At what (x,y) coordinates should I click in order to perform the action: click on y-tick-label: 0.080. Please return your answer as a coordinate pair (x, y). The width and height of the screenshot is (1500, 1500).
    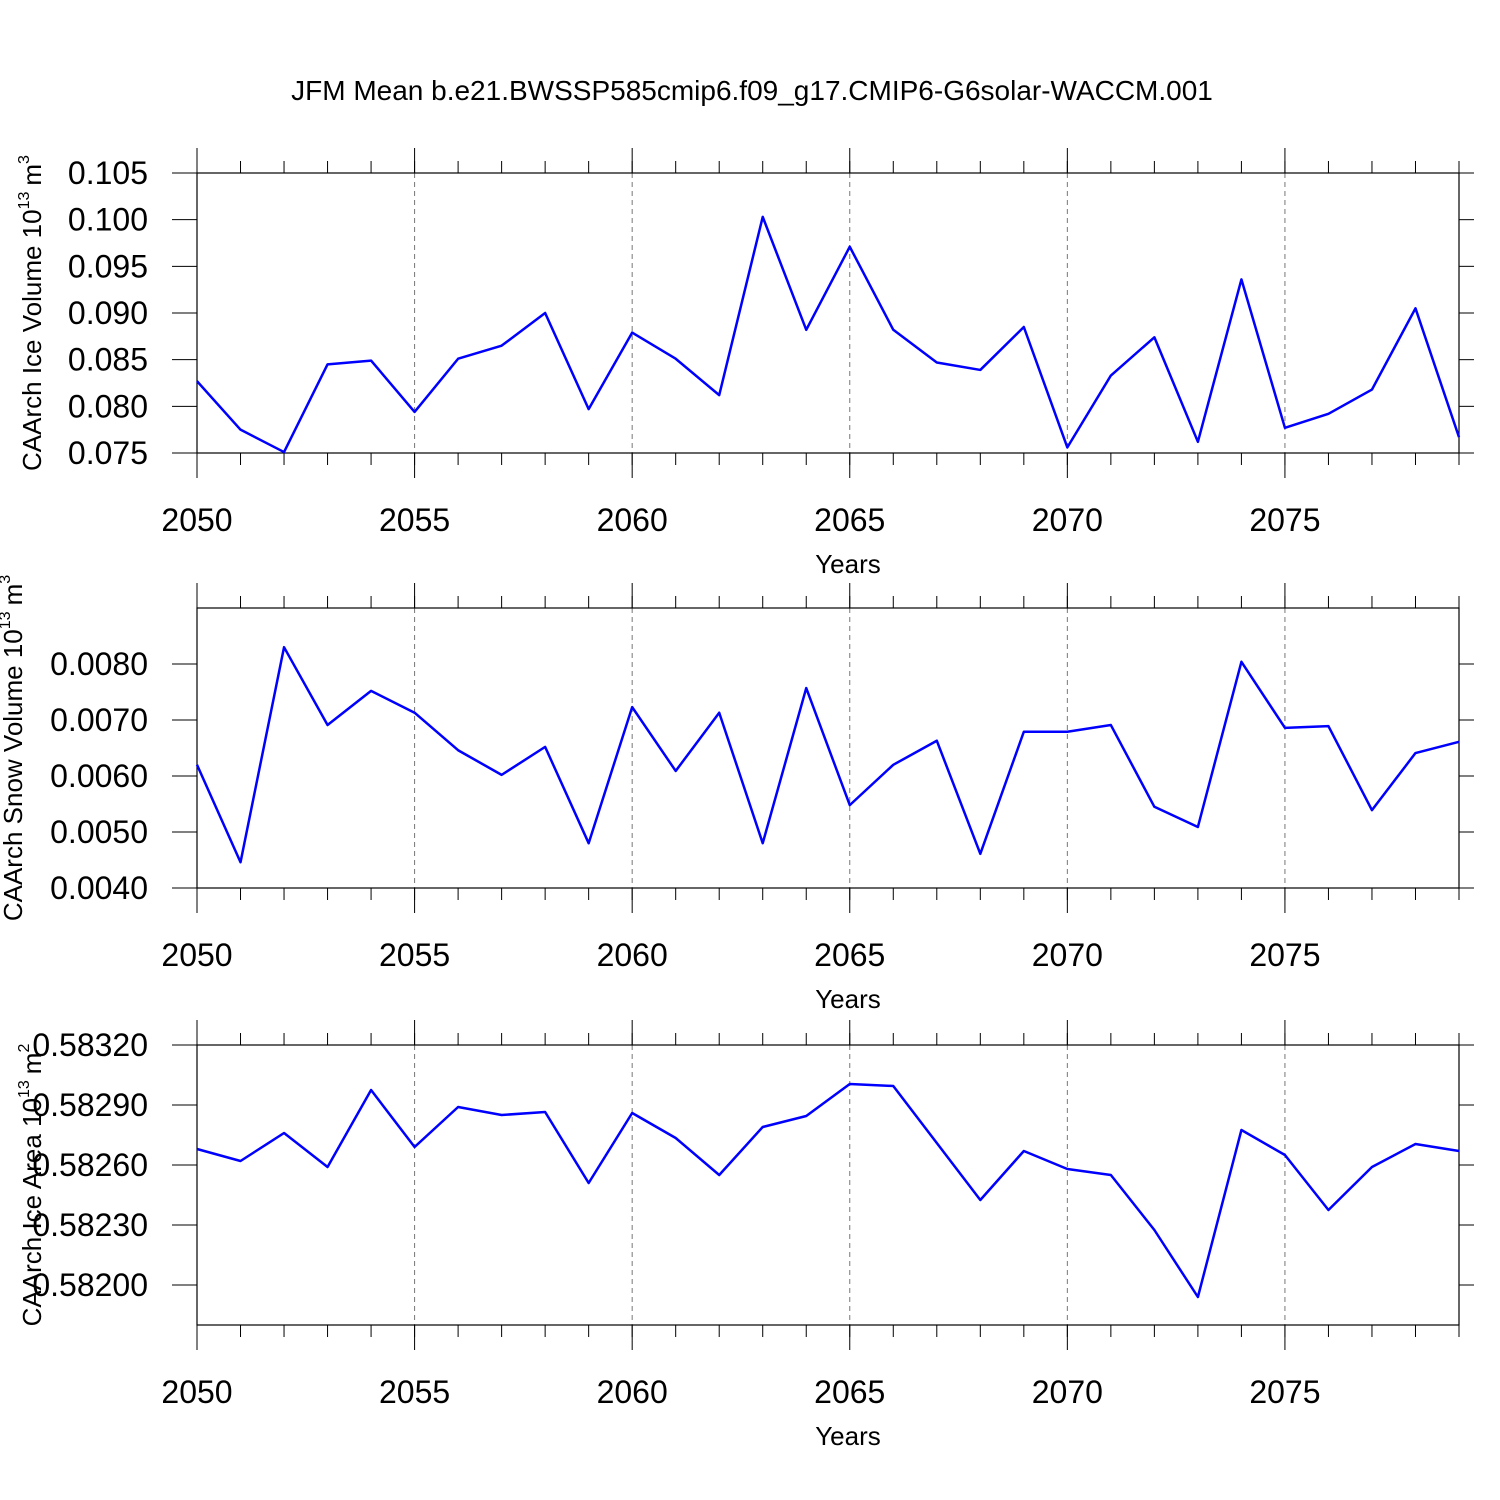
    Looking at the image, I should click on (108, 406).